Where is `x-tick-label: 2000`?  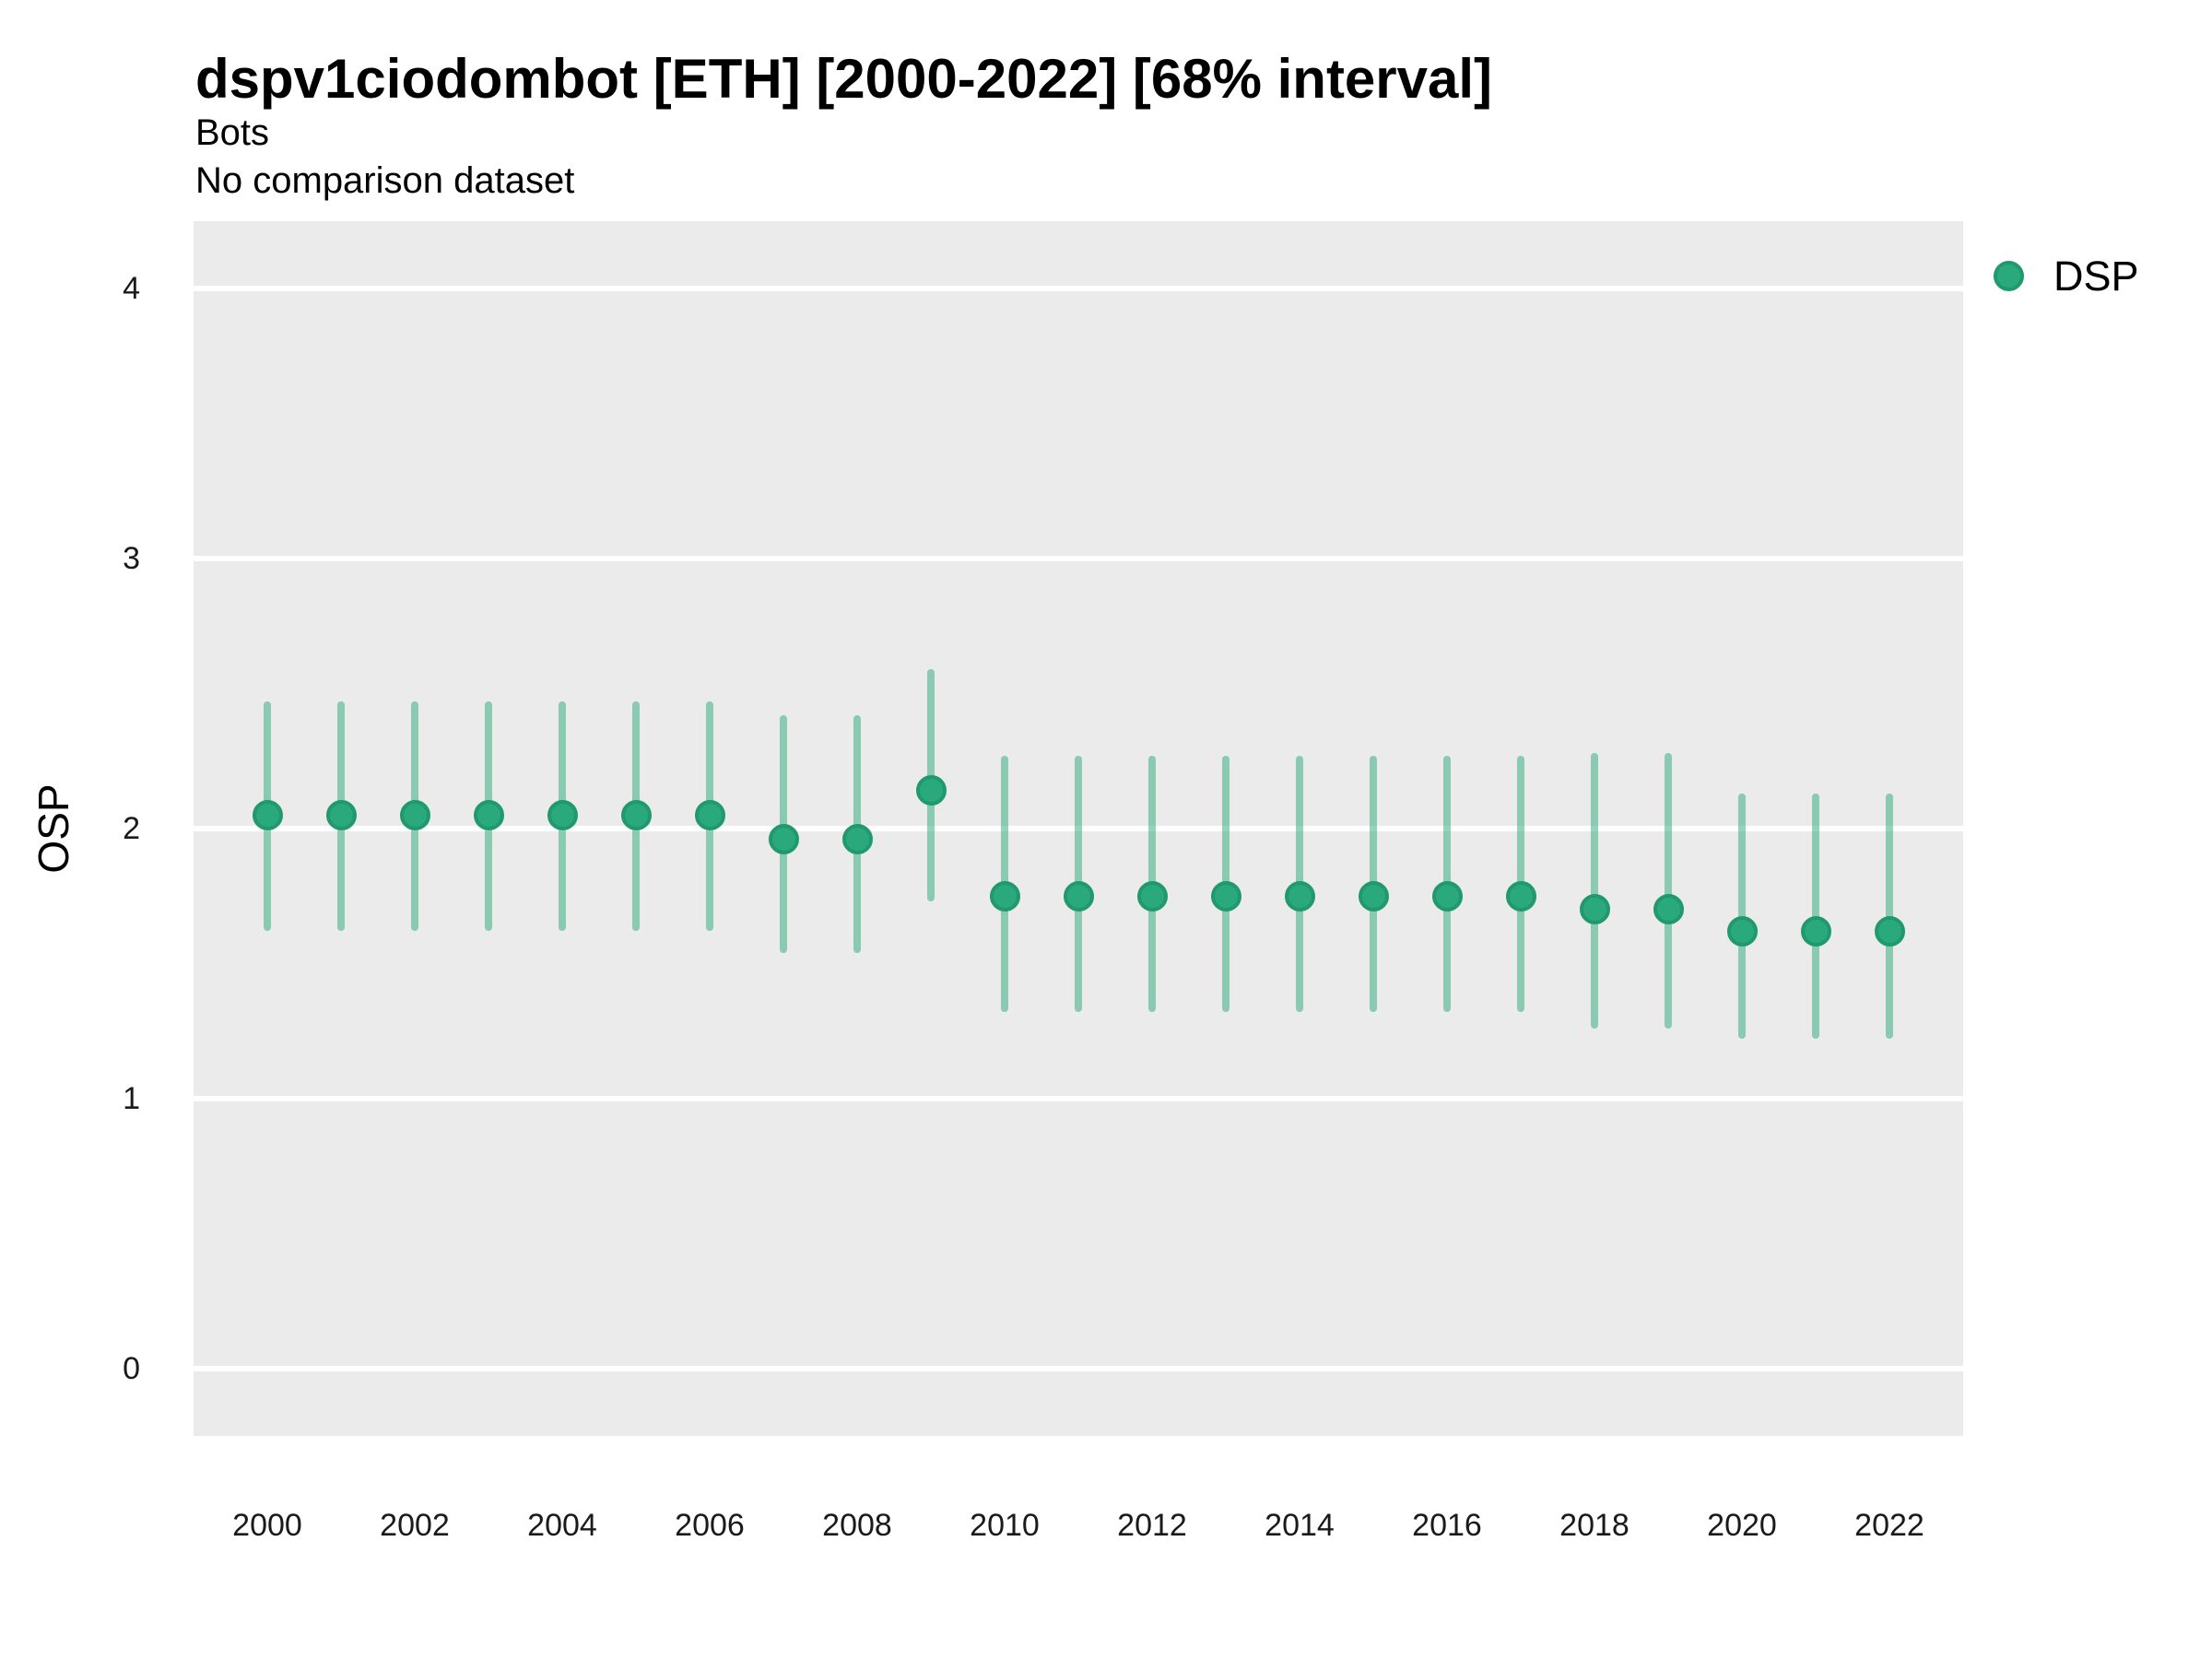 x-tick-label: 2000 is located at coordinates (267, 1525).